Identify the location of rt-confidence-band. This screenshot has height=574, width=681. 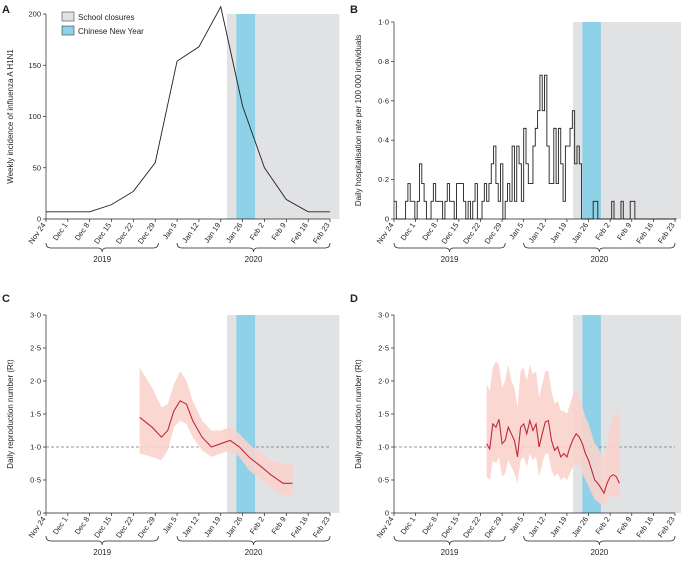
(216, 431).